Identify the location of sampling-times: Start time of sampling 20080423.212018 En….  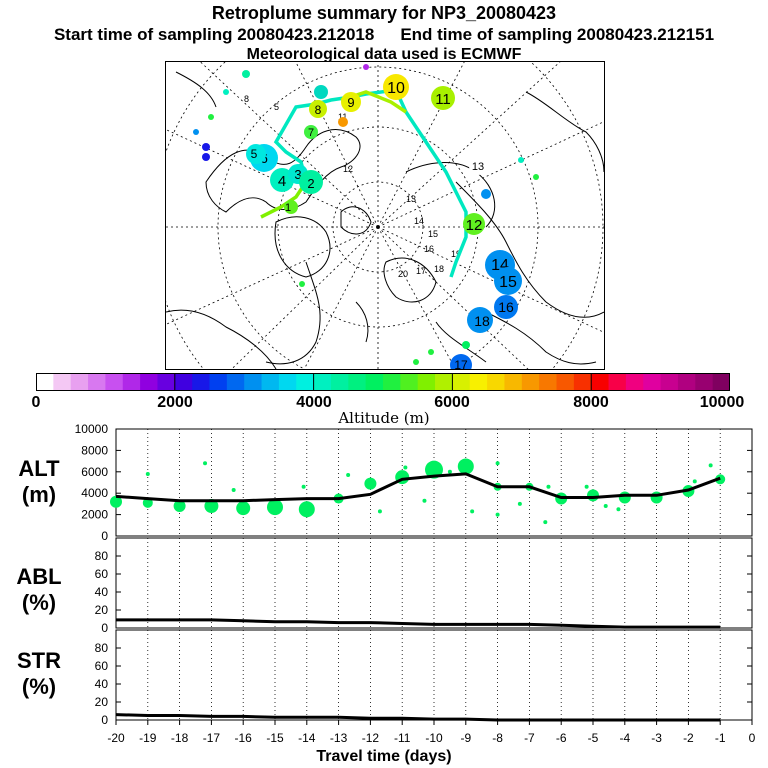
(384, 35).